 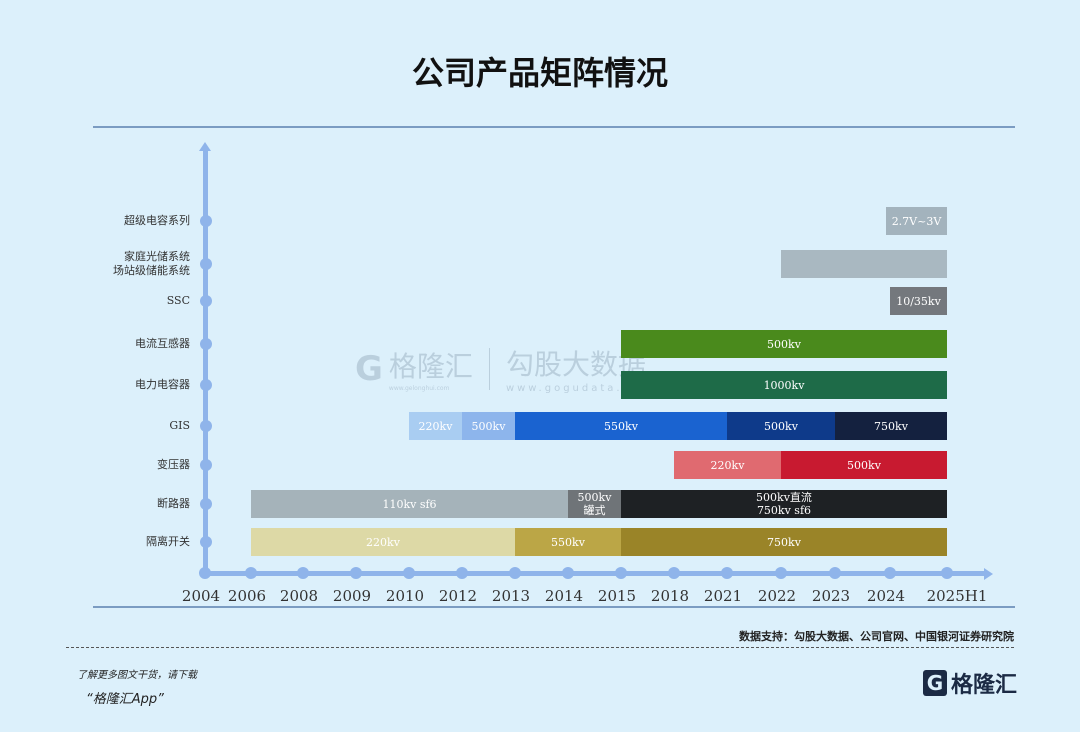 What do you see at coordinates (162, 384) in the screenshot?
I see `y-tick-label: 电力电容器` at bounding box center [162, 384].